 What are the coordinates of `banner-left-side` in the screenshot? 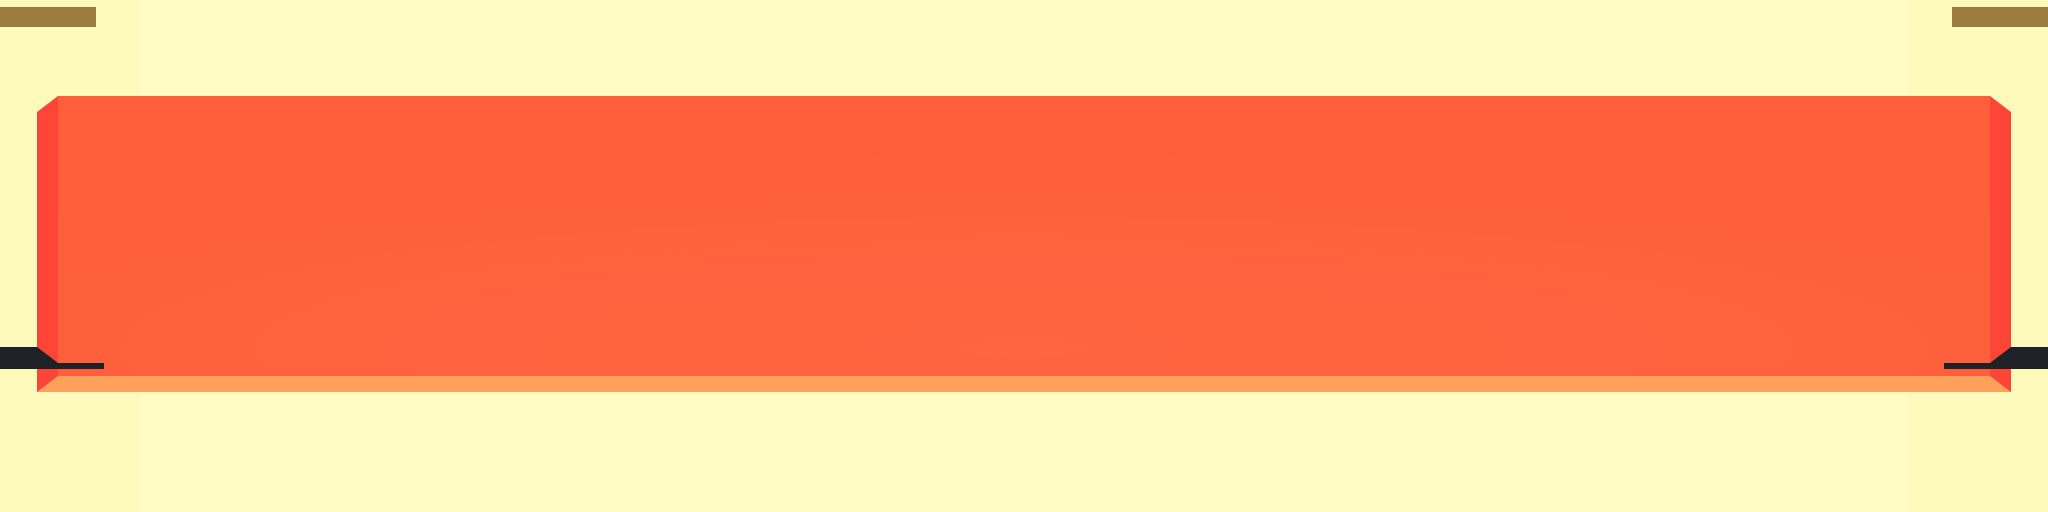 It's located at (47, 244).